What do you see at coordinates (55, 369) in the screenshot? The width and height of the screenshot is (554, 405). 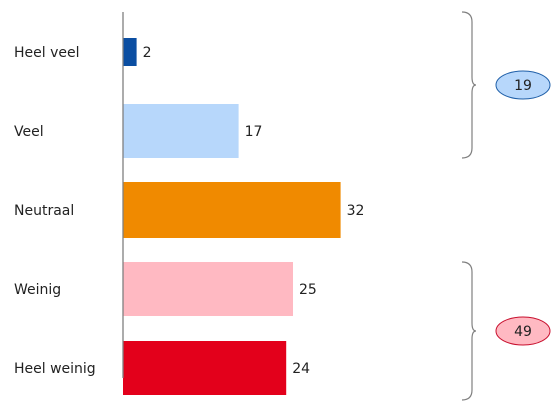 I see `category-label: Heel weinig` at bounding box center [55, 369].